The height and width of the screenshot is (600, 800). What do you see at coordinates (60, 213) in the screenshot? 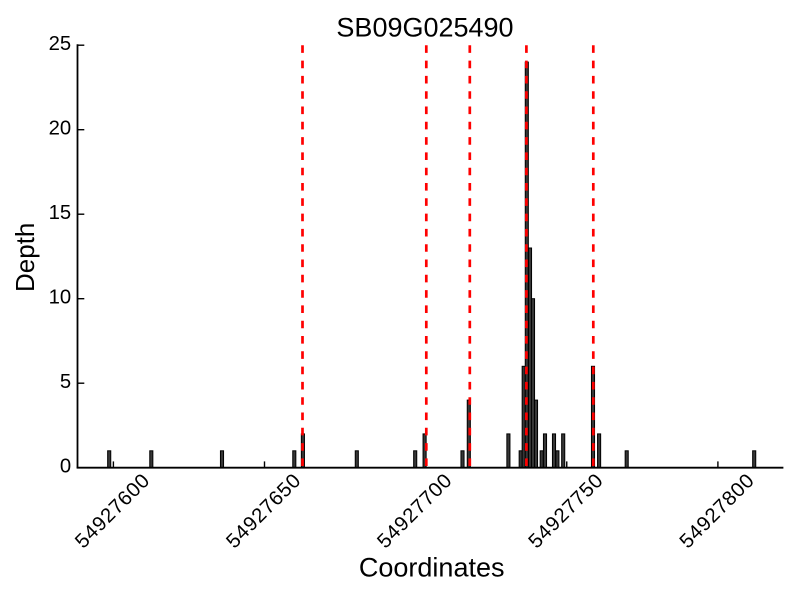
I see `svg-text: 15` at bounding box center [60, 213].